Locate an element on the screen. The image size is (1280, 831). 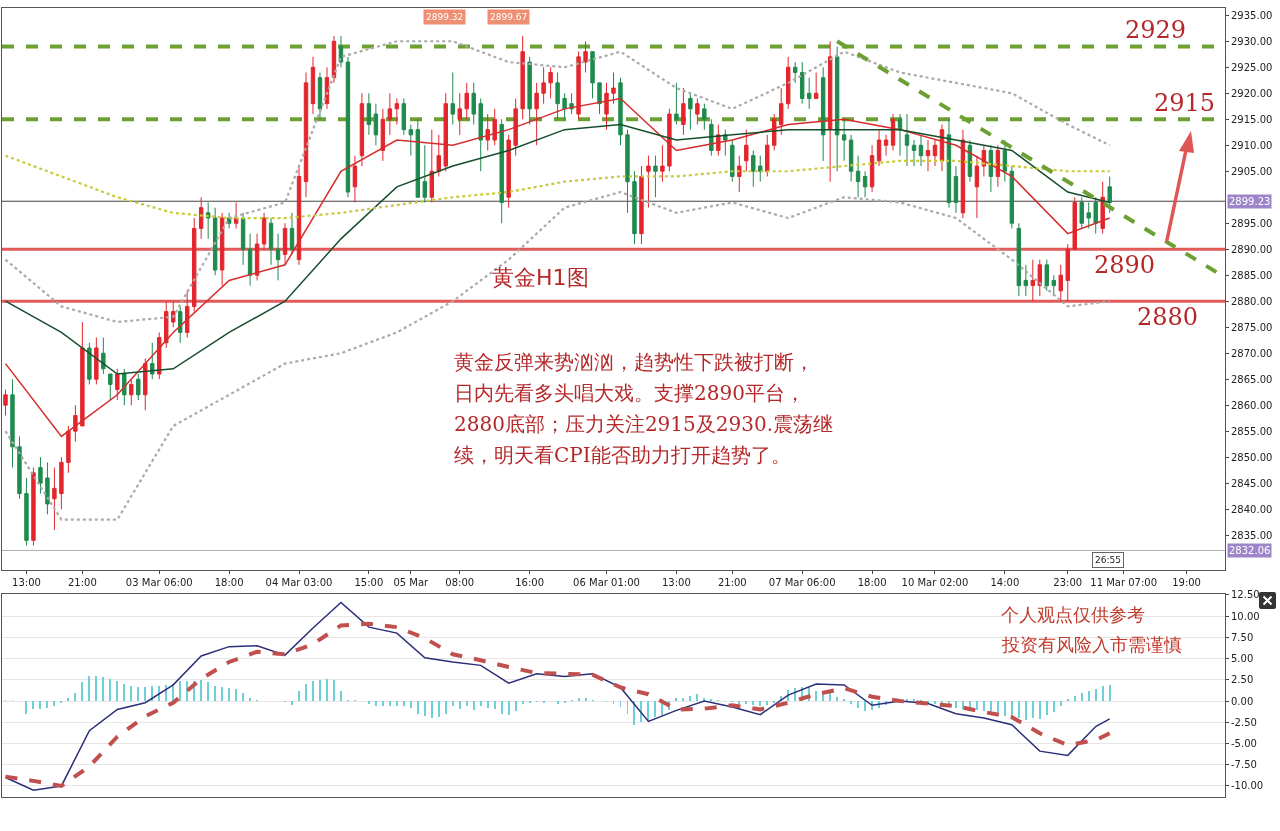
y-tick-label: 2930.00 is located at coordinates (1252, 41).